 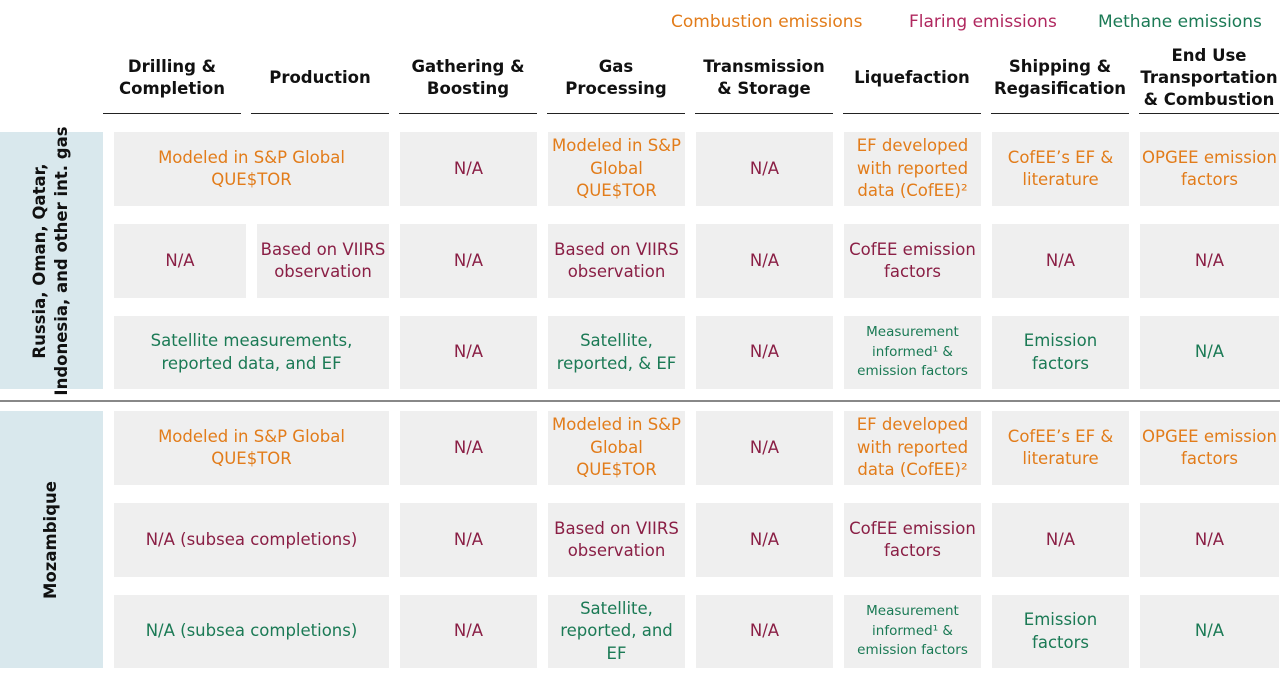 What do you see at coordinates (251, 540) in the screenshot?
I see `cell-flaring-drilling-production: N/A (subsea completions)` at bounding box center [251, 540].